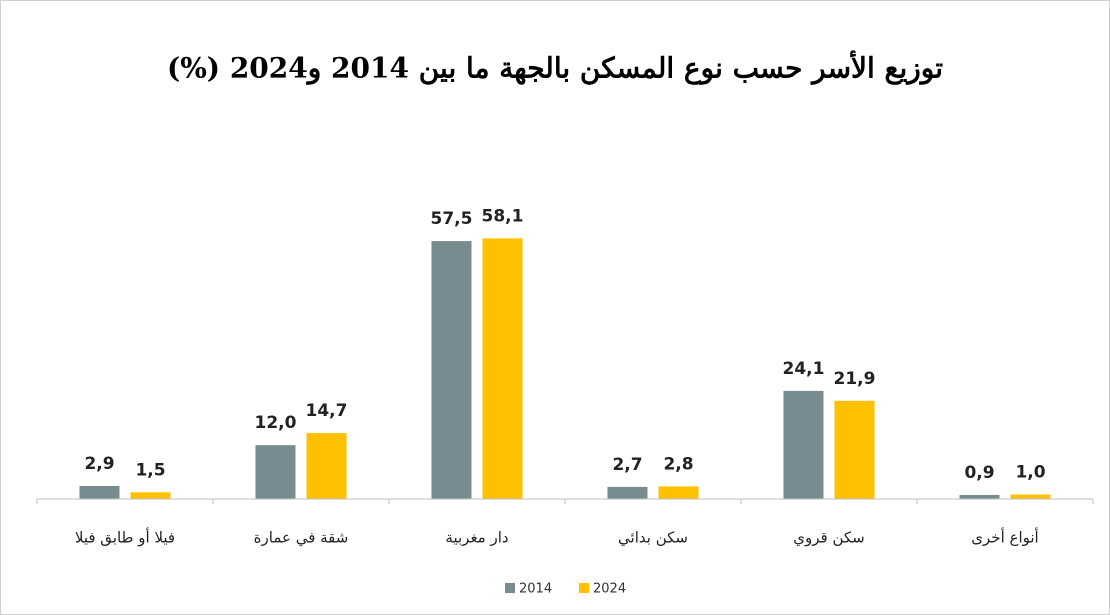  I want to click on legend-label: 2014, so click(535, 589).